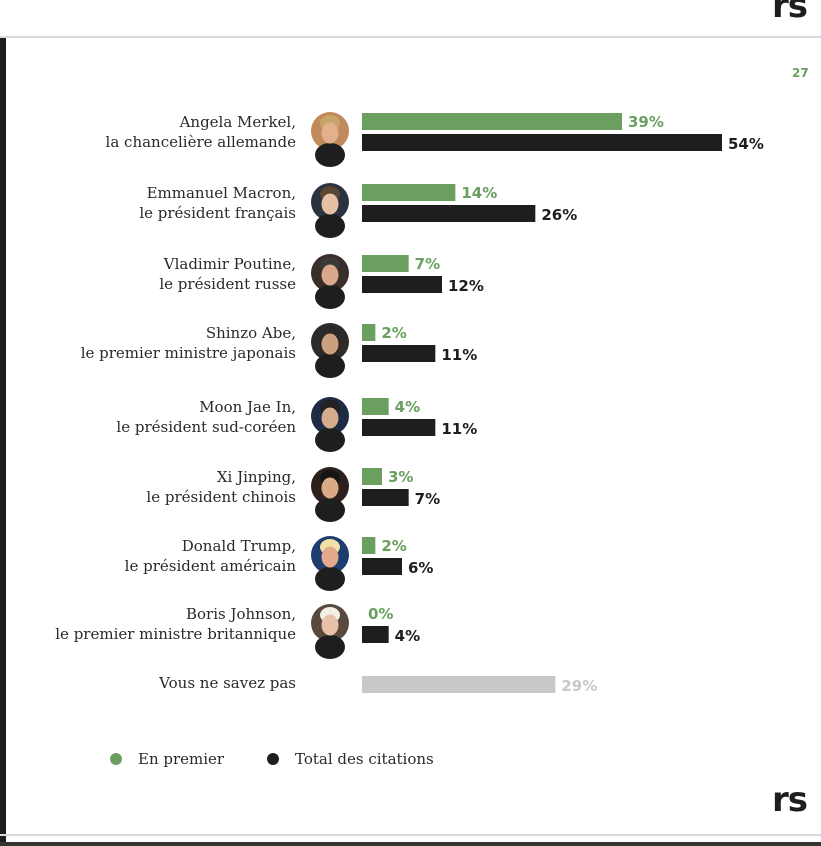 This screenshot has height=846, width=821. I want to click on bar-en-premier-moon-jae-in, so click(375, 406).